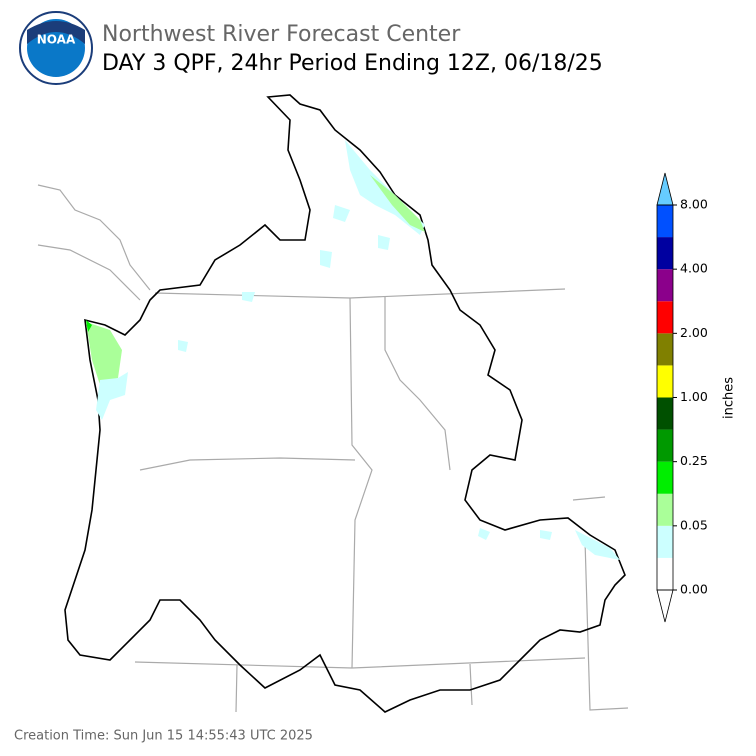 This screenshot has height=756, width=756. Describe the element at coordinates (665, 189) in the screenshot. I see `colorbar-over` at that location.